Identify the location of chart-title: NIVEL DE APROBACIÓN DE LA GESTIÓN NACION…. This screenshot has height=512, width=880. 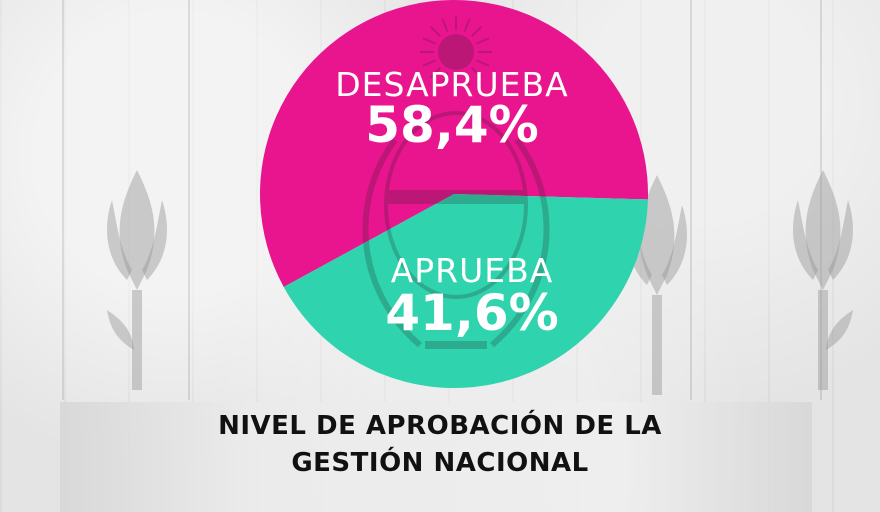
(440, 445).